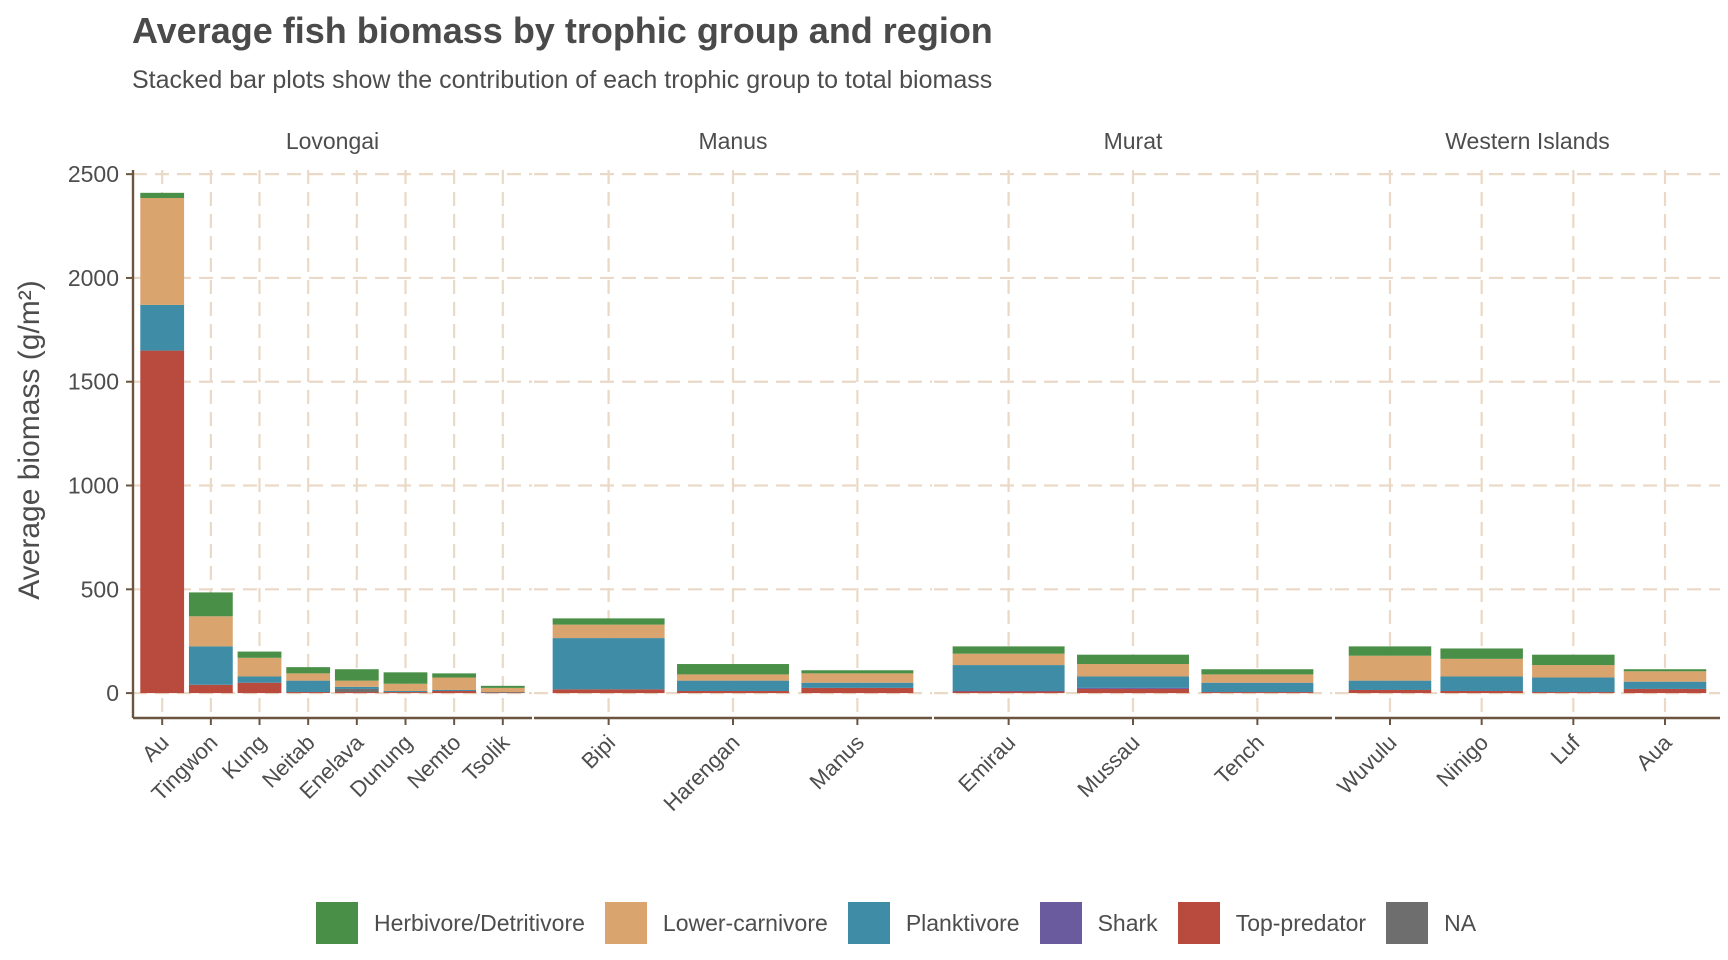  What do you see at coordinates (100, 589) in the screenshot?
I see `y-tick-label: 500` at bounding box center [100, 589].